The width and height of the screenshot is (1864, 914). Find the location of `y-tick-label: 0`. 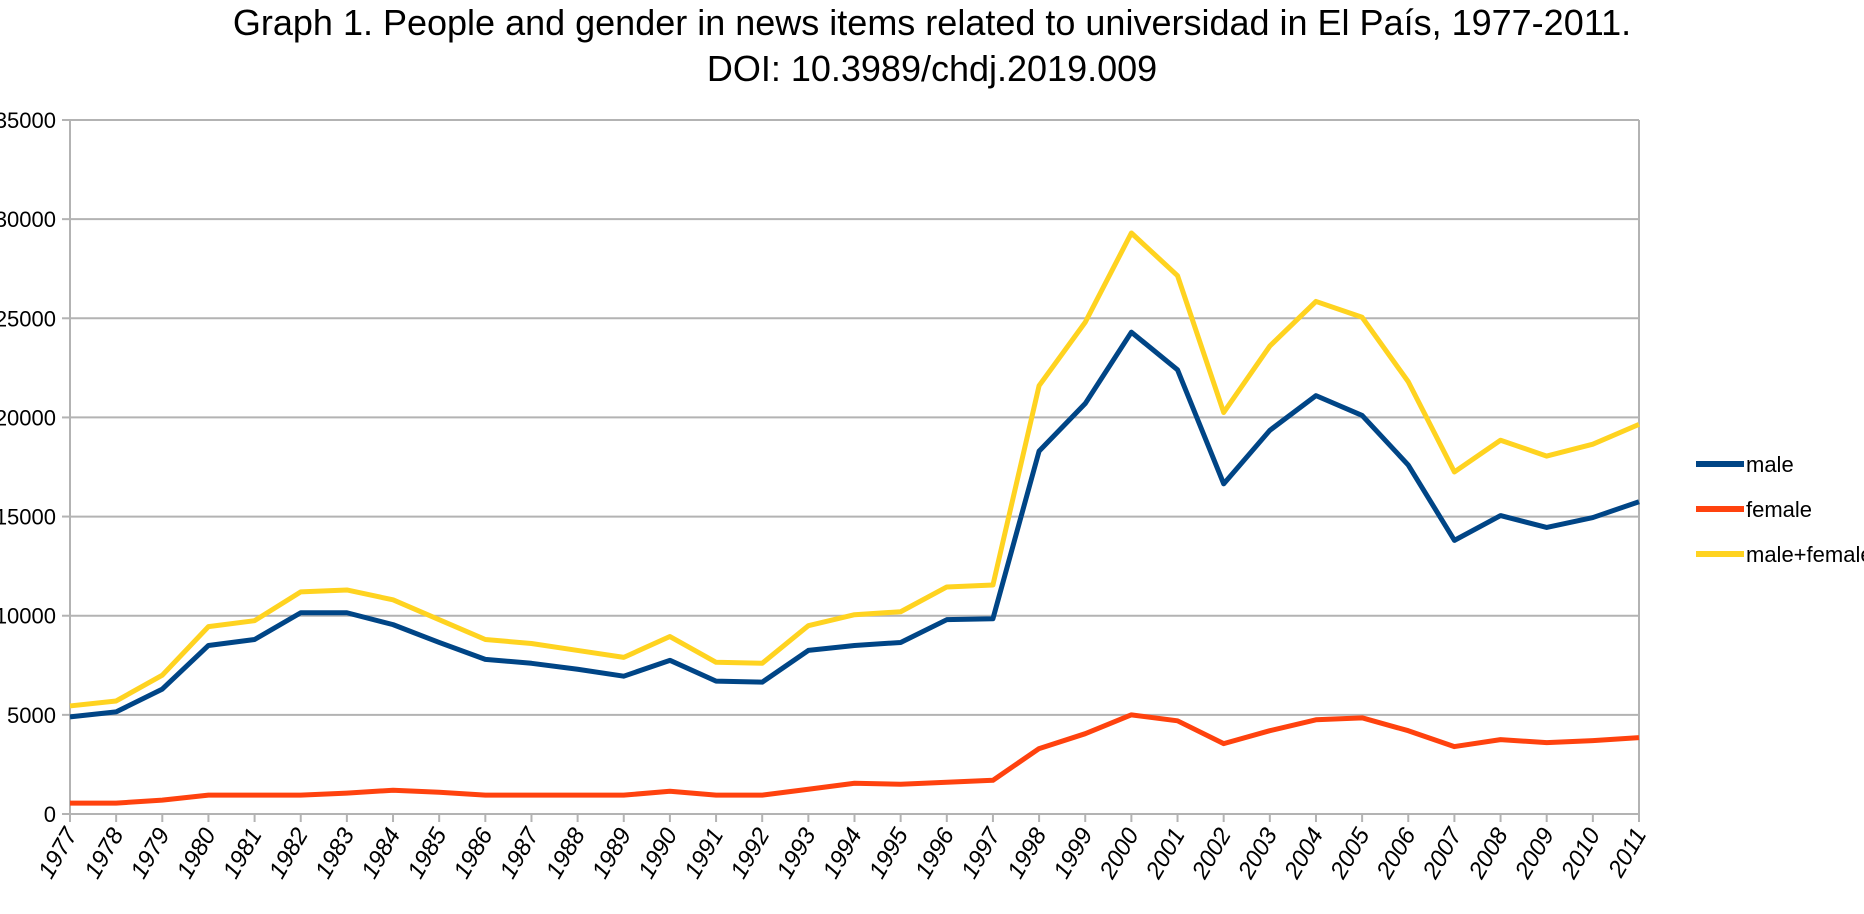

y-tick-label: 0 is located at coordinates (50, 814).